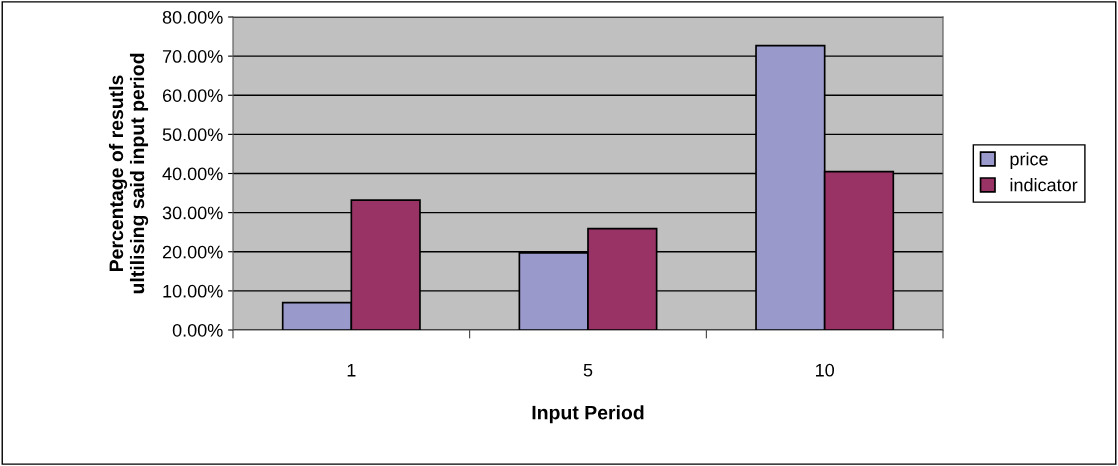 This screenshot has width=1118, height=466. I want to click on y-tick-label: 10.00%, so click(193, 291).